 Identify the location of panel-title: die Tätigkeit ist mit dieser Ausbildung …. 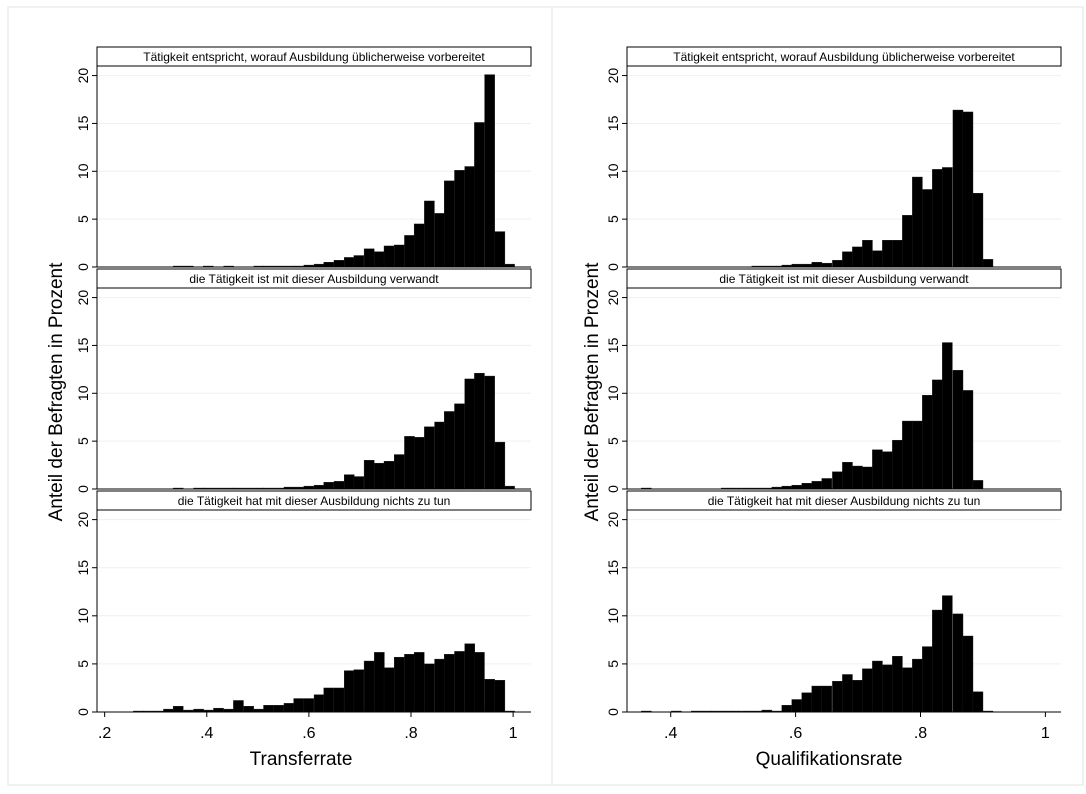
(314, 279).